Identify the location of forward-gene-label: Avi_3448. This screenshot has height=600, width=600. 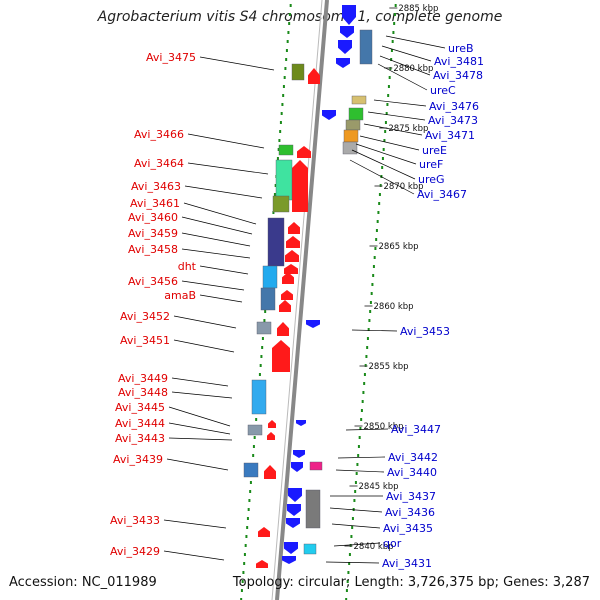
(143, 392).